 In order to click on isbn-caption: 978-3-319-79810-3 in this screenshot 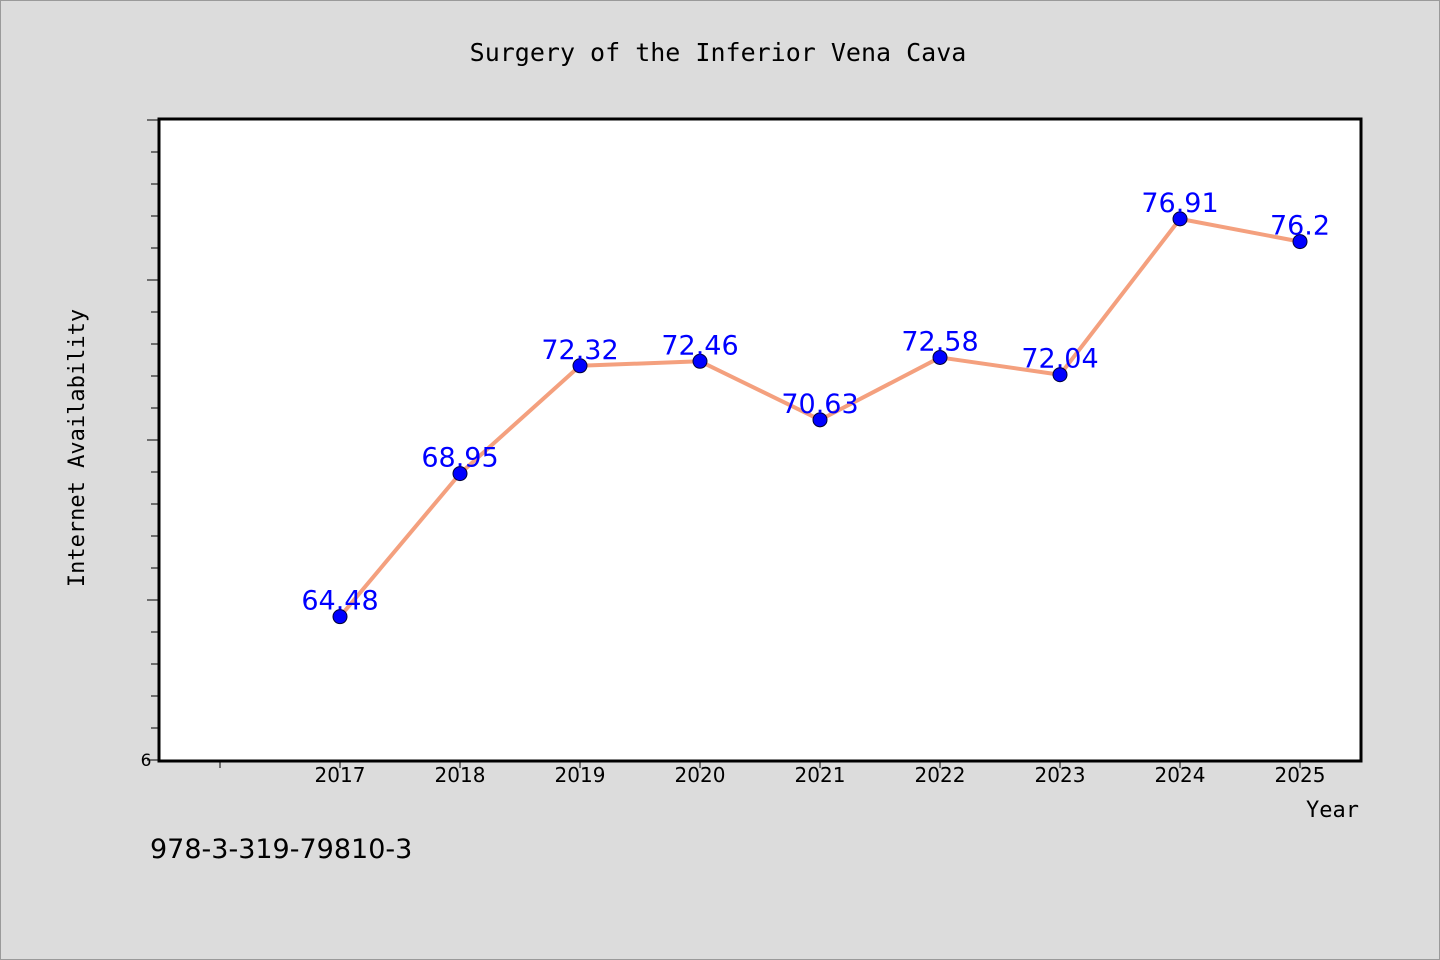, I will do `click(281, 849)`.